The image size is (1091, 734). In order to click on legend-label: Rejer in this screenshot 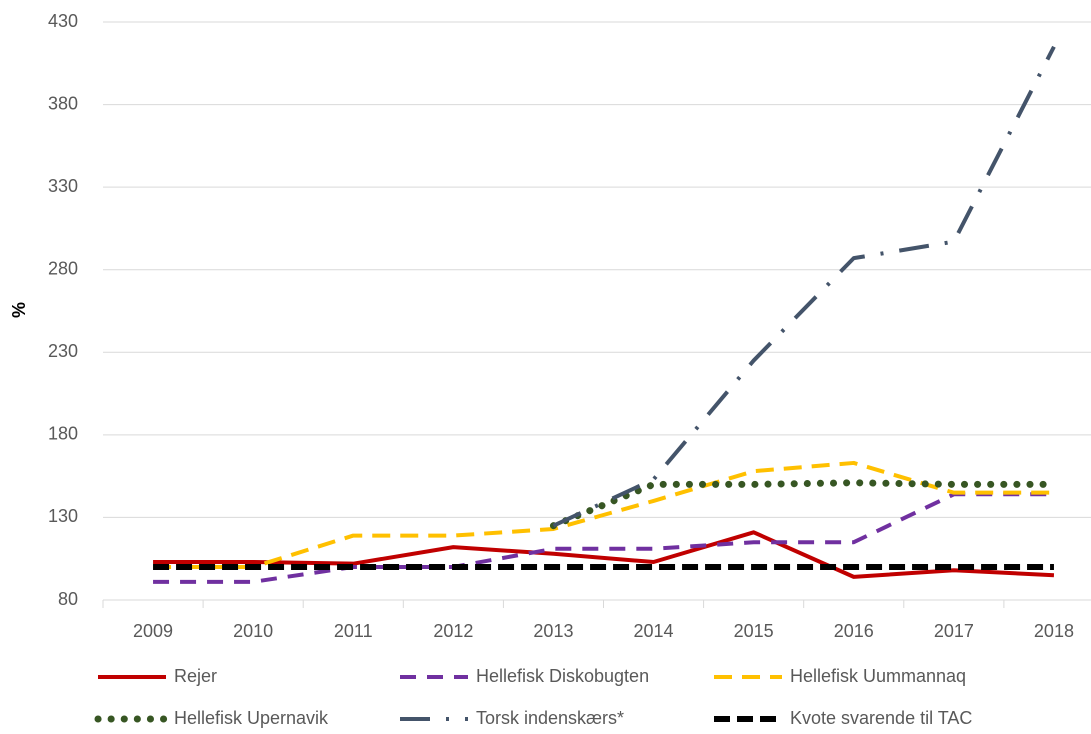, I will do `click(195, 676)`.